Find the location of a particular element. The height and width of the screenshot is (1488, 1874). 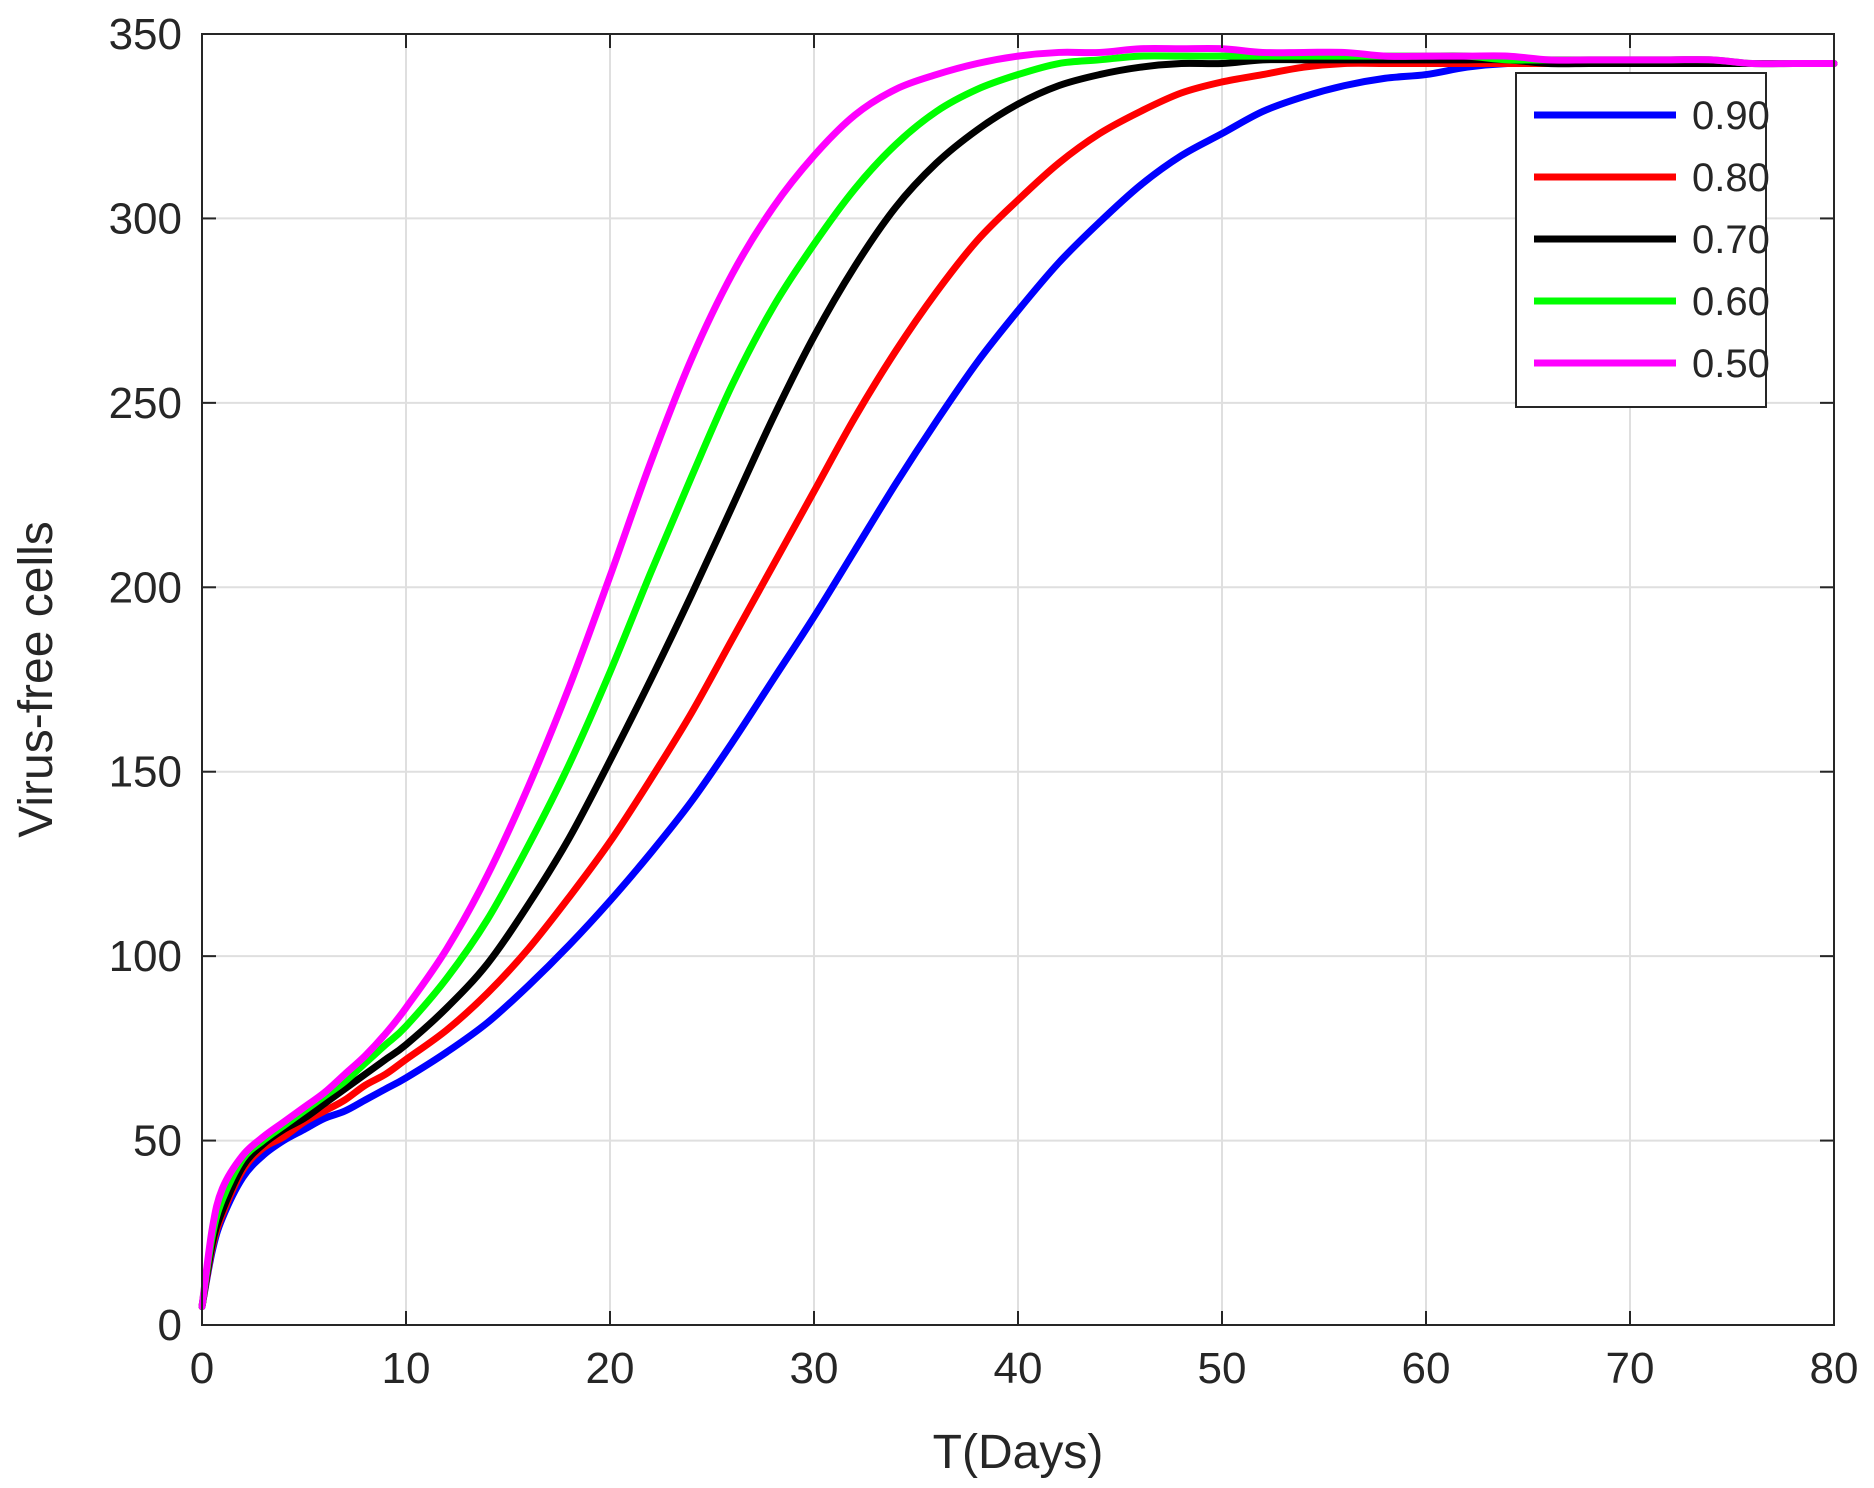

legend-label: 0.70 is located at coordinates (1731, 240).